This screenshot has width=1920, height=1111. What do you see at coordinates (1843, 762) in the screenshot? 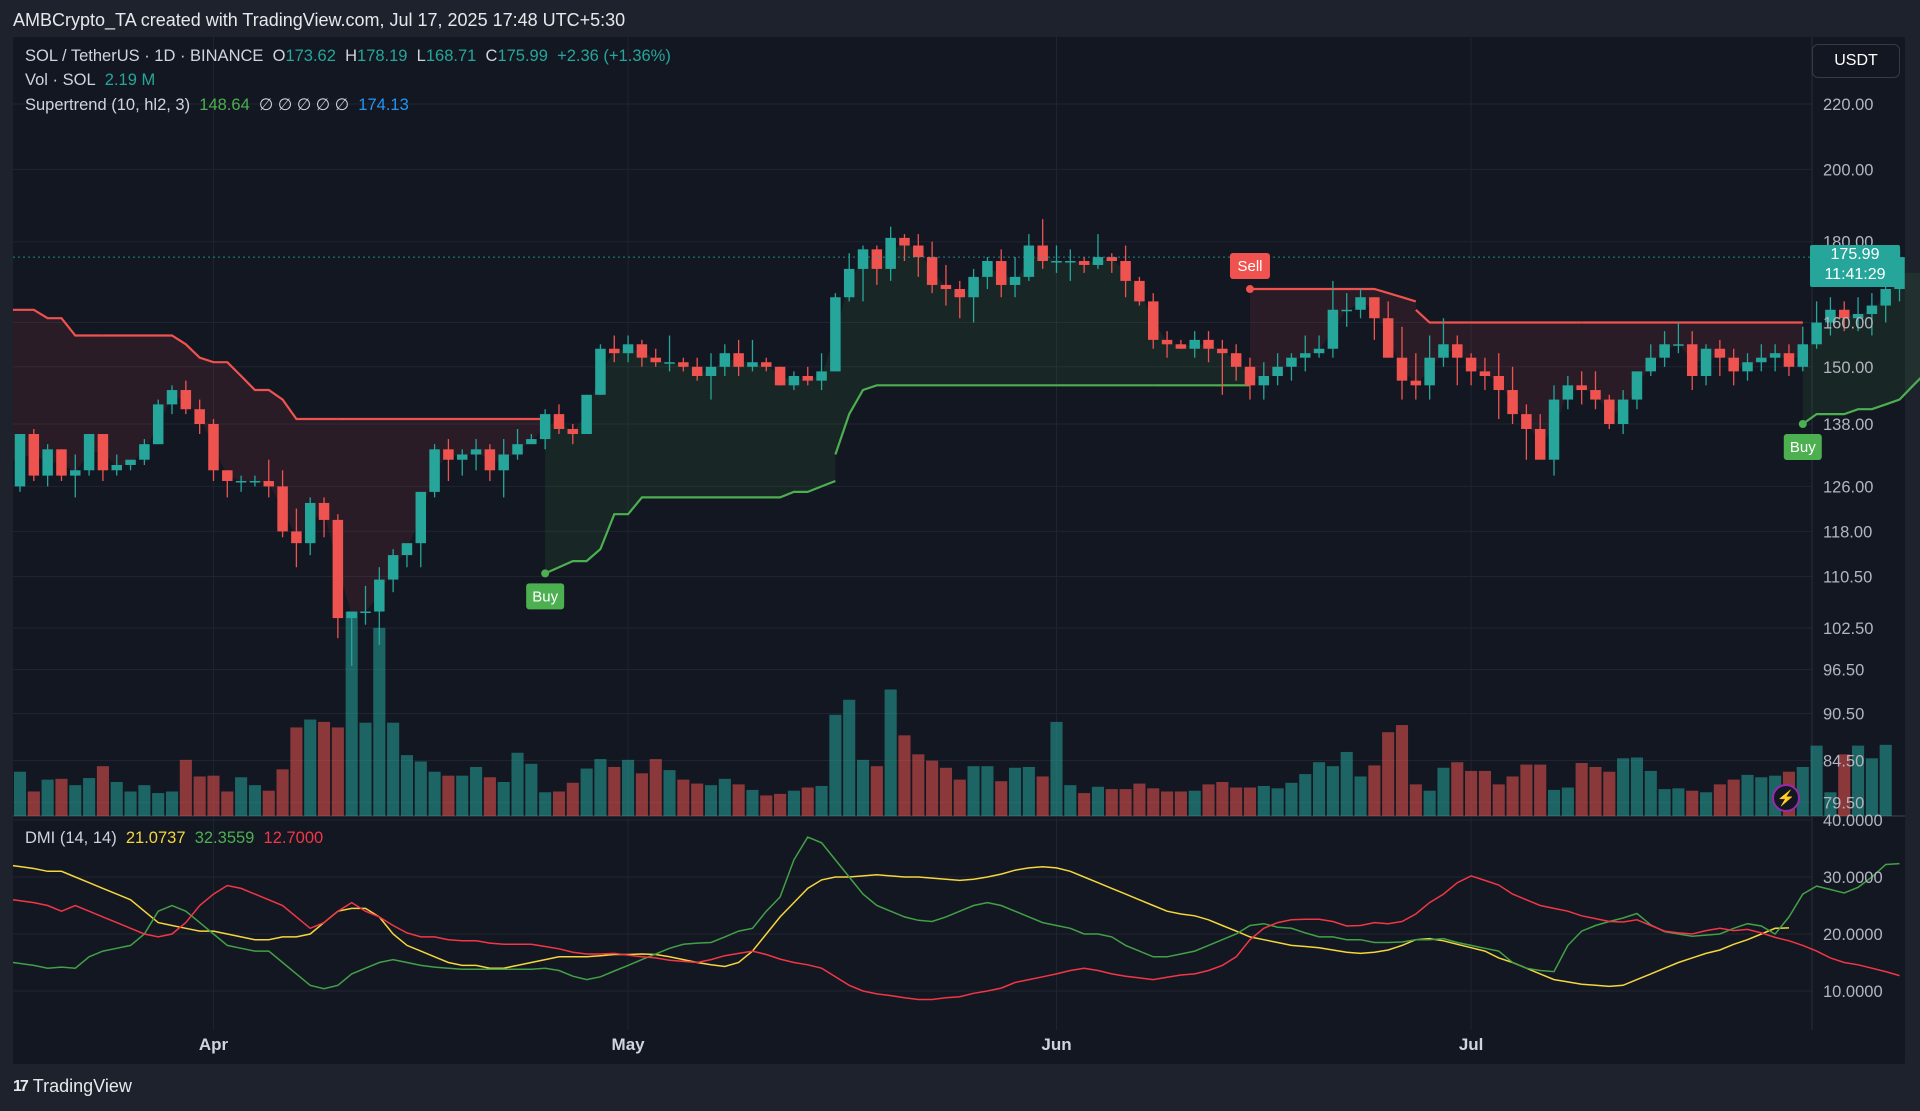
I see `price-axis-label: 84.50` at bounding box center [1843, 762].